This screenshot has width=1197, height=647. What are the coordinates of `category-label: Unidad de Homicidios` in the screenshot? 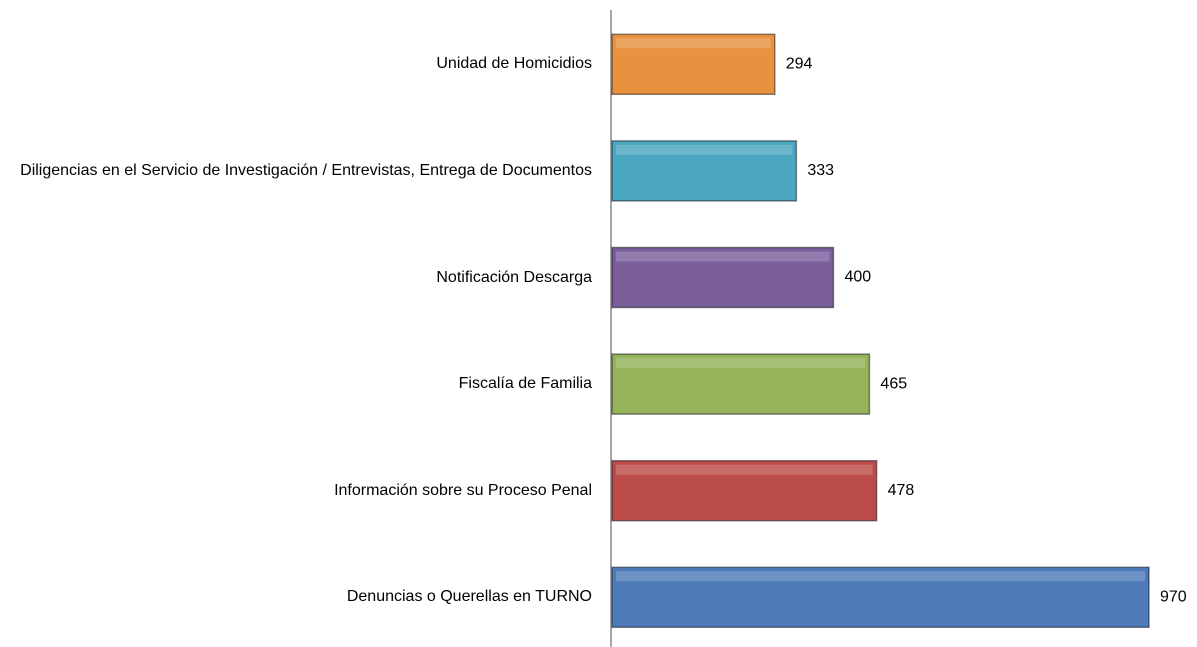 It's located at (296, 64).